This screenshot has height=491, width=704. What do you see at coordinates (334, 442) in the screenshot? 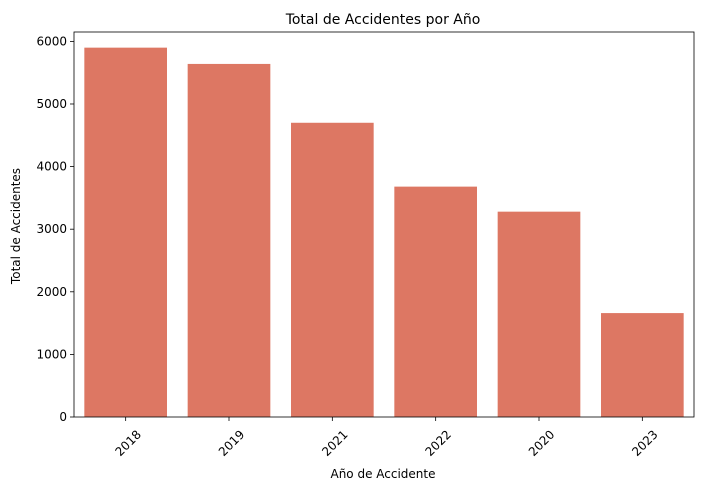
I see `x-tick-label-2021: 2021` at bounding box center [334, 442].